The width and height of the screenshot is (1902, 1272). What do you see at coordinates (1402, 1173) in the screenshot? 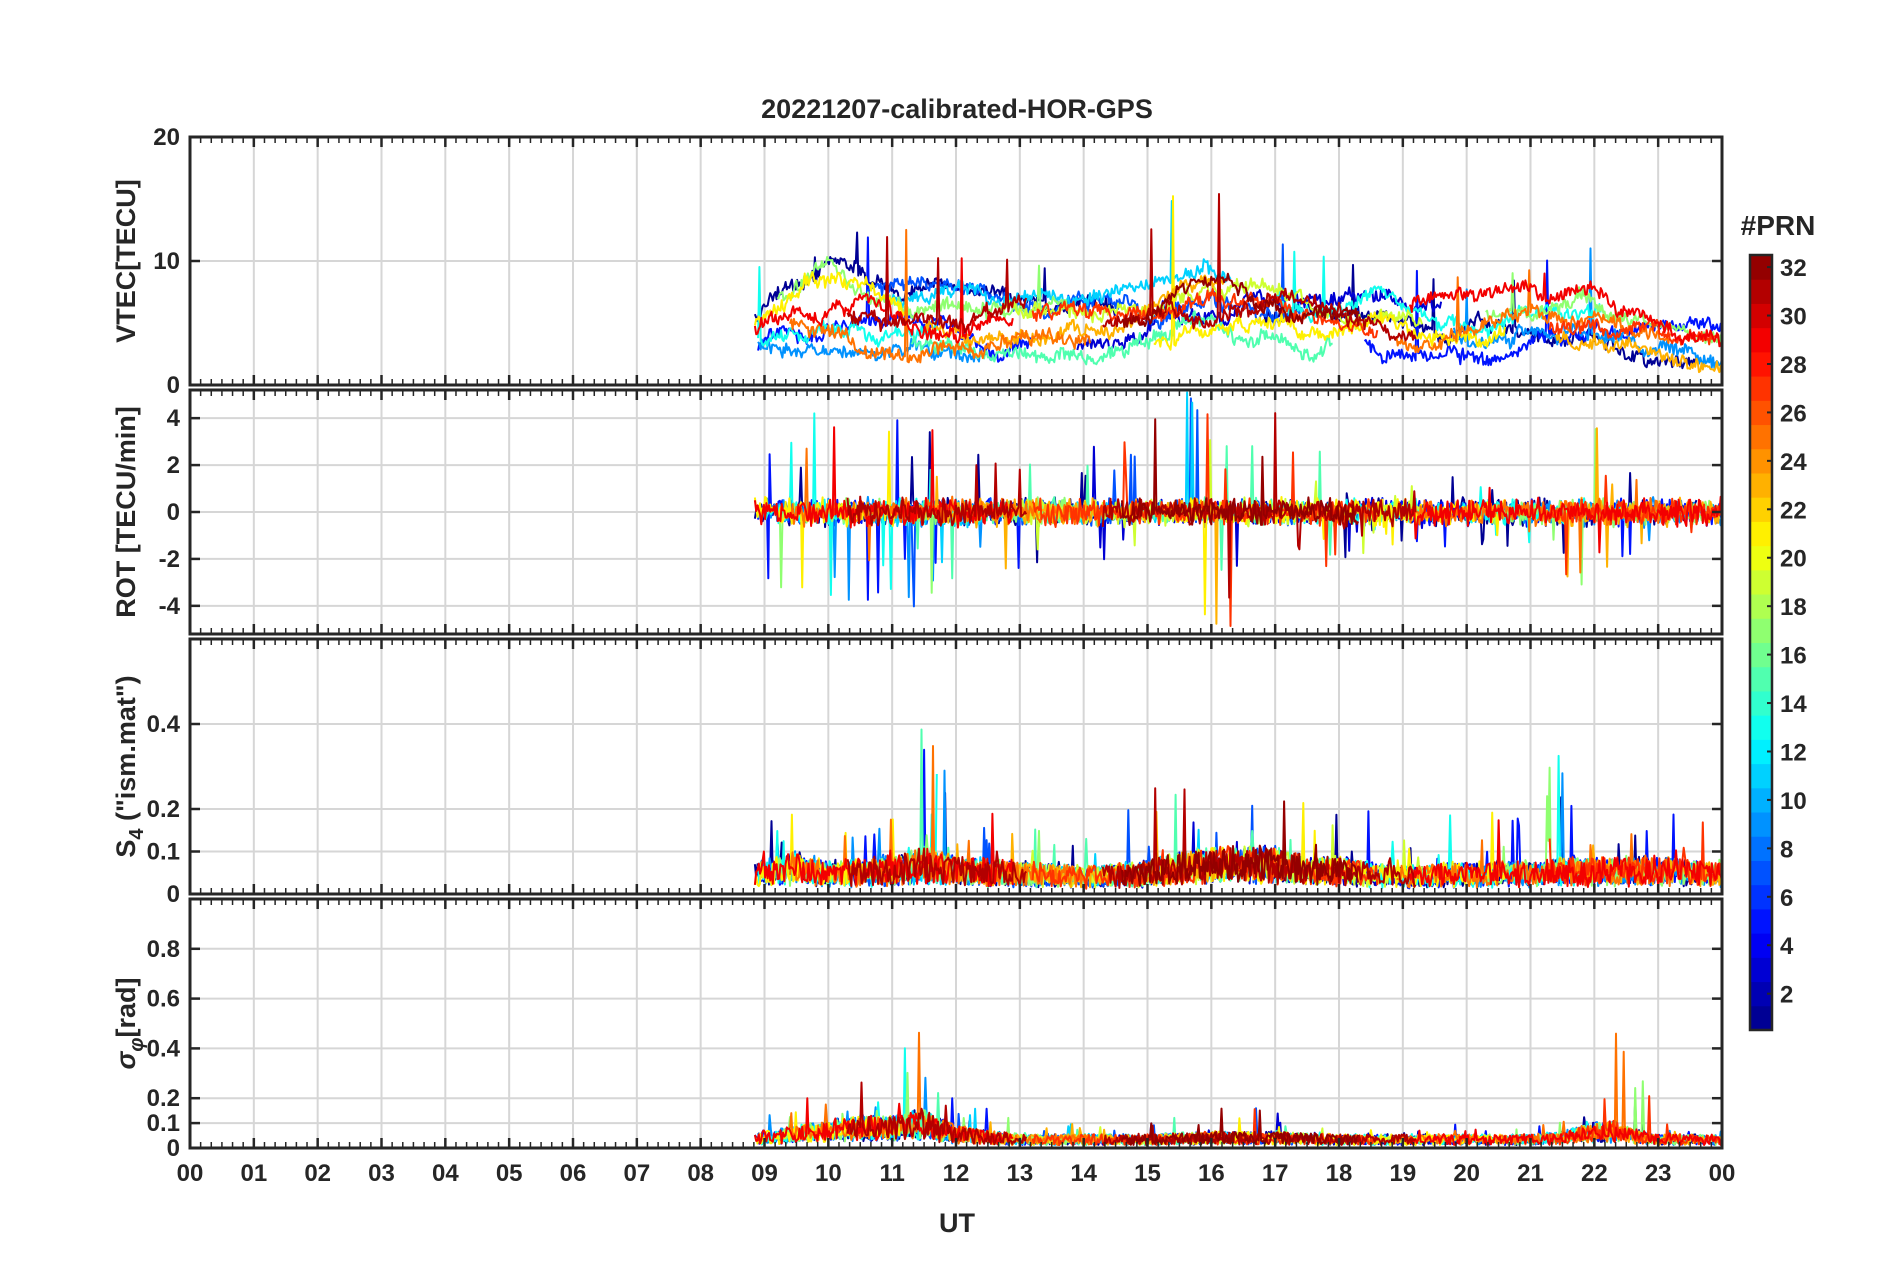
I see `x-tick-label: 19` at bounding box center [1402, 1173].